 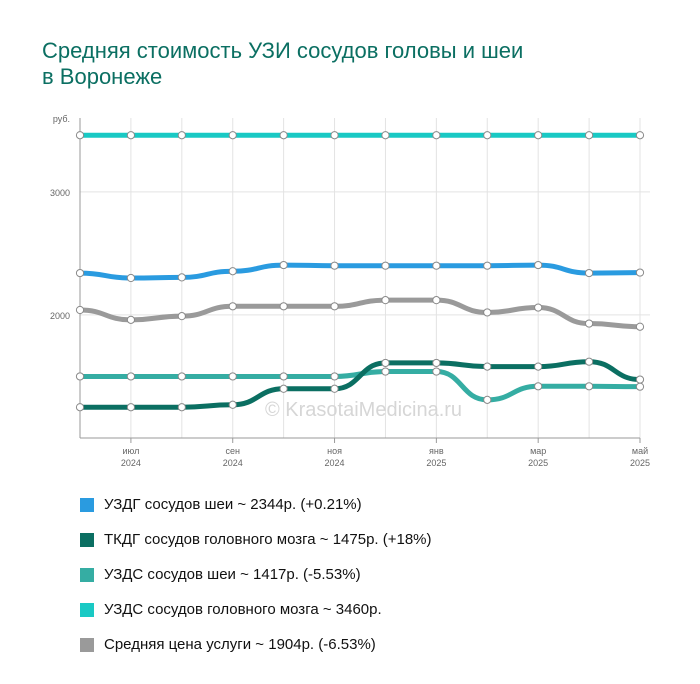 I want to click on legend-label: УЗДС сосудов шеи ~ 1417р. (-5.53%), so click(x=232, y=574).